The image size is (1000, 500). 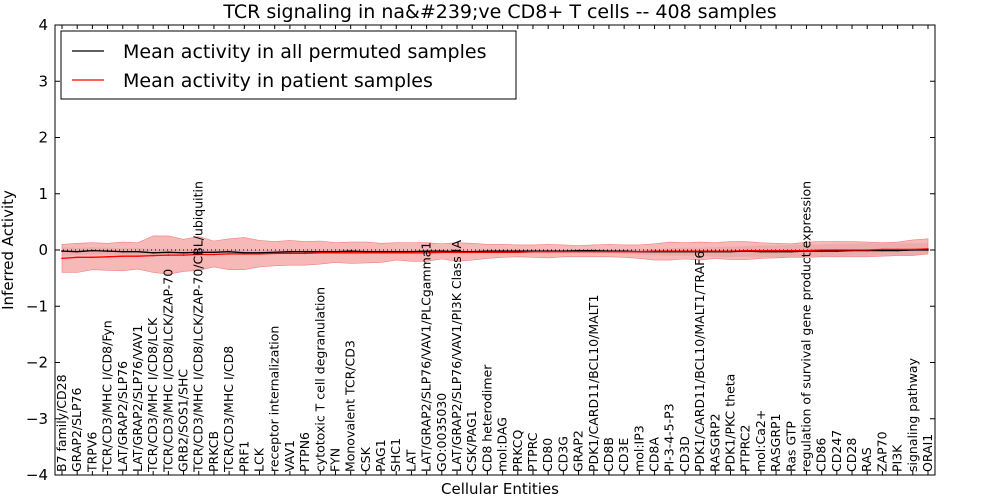 What do you see at coordinates (623, 455) in the screenshot?
I see `category-label: CD3E` at bounding box center [623, 455].